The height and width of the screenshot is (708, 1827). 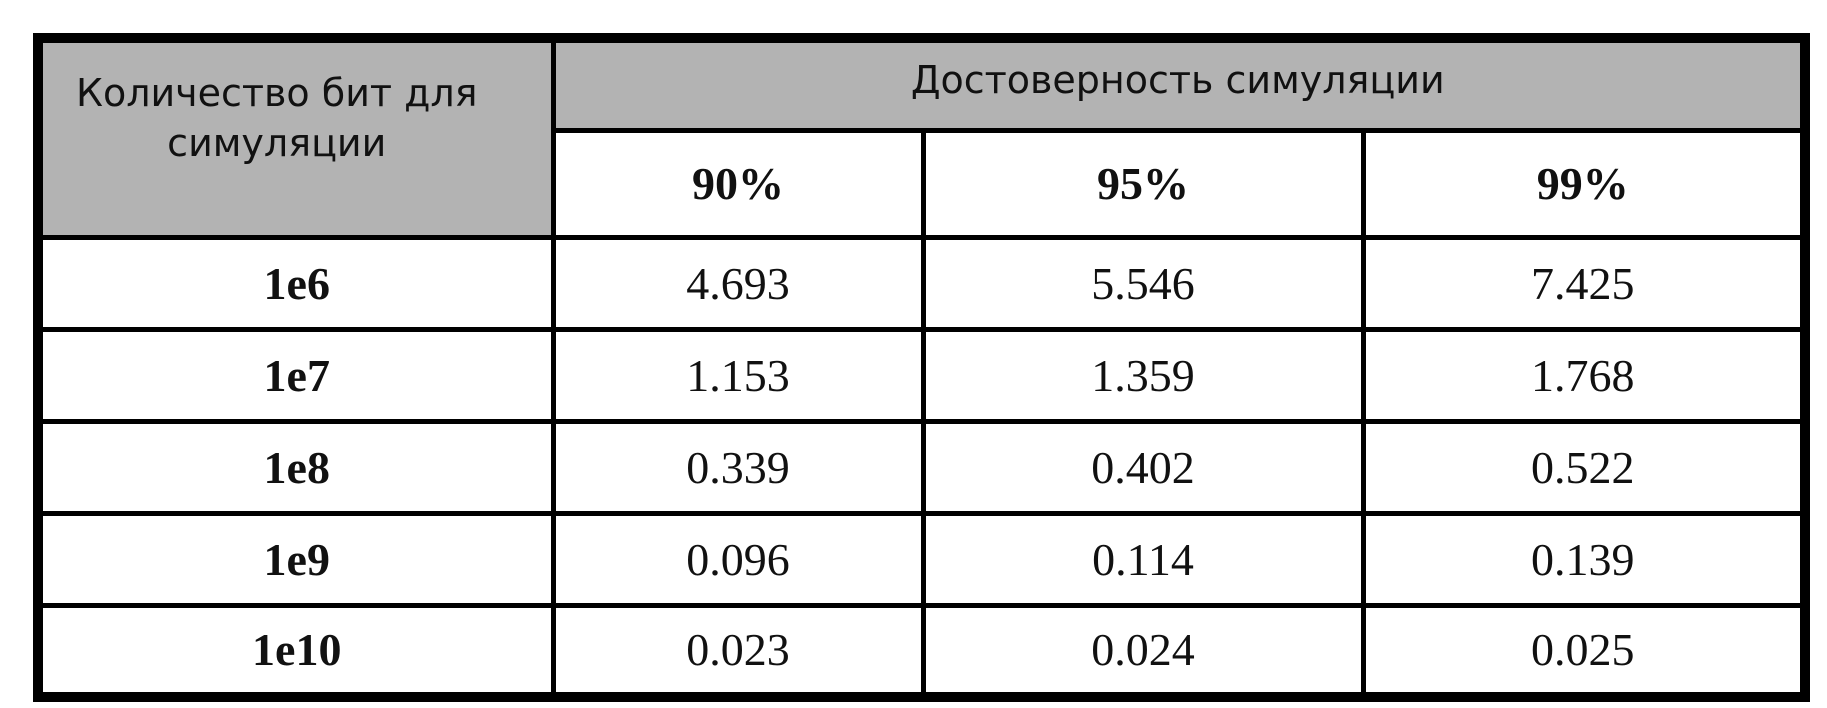 What do you see at coordinates (1179, 84) in the screenshot?
I see `group-header: Достоверность симуляции` at bounding box center [1179, 84].